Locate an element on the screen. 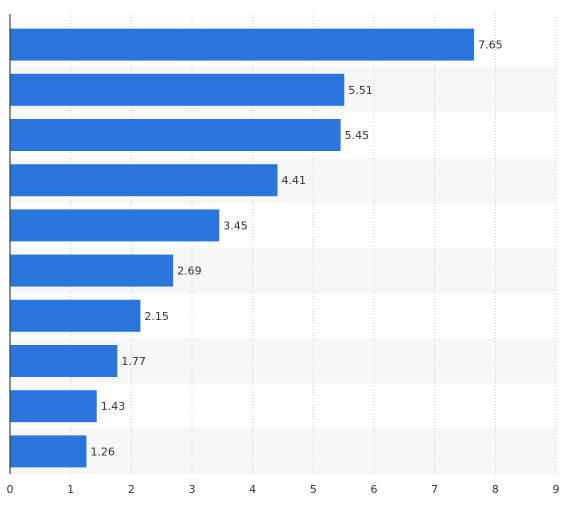 The width and height of the screenshot is (586, 506). x-tick-label: 4 is located at coordinates (252, 489).